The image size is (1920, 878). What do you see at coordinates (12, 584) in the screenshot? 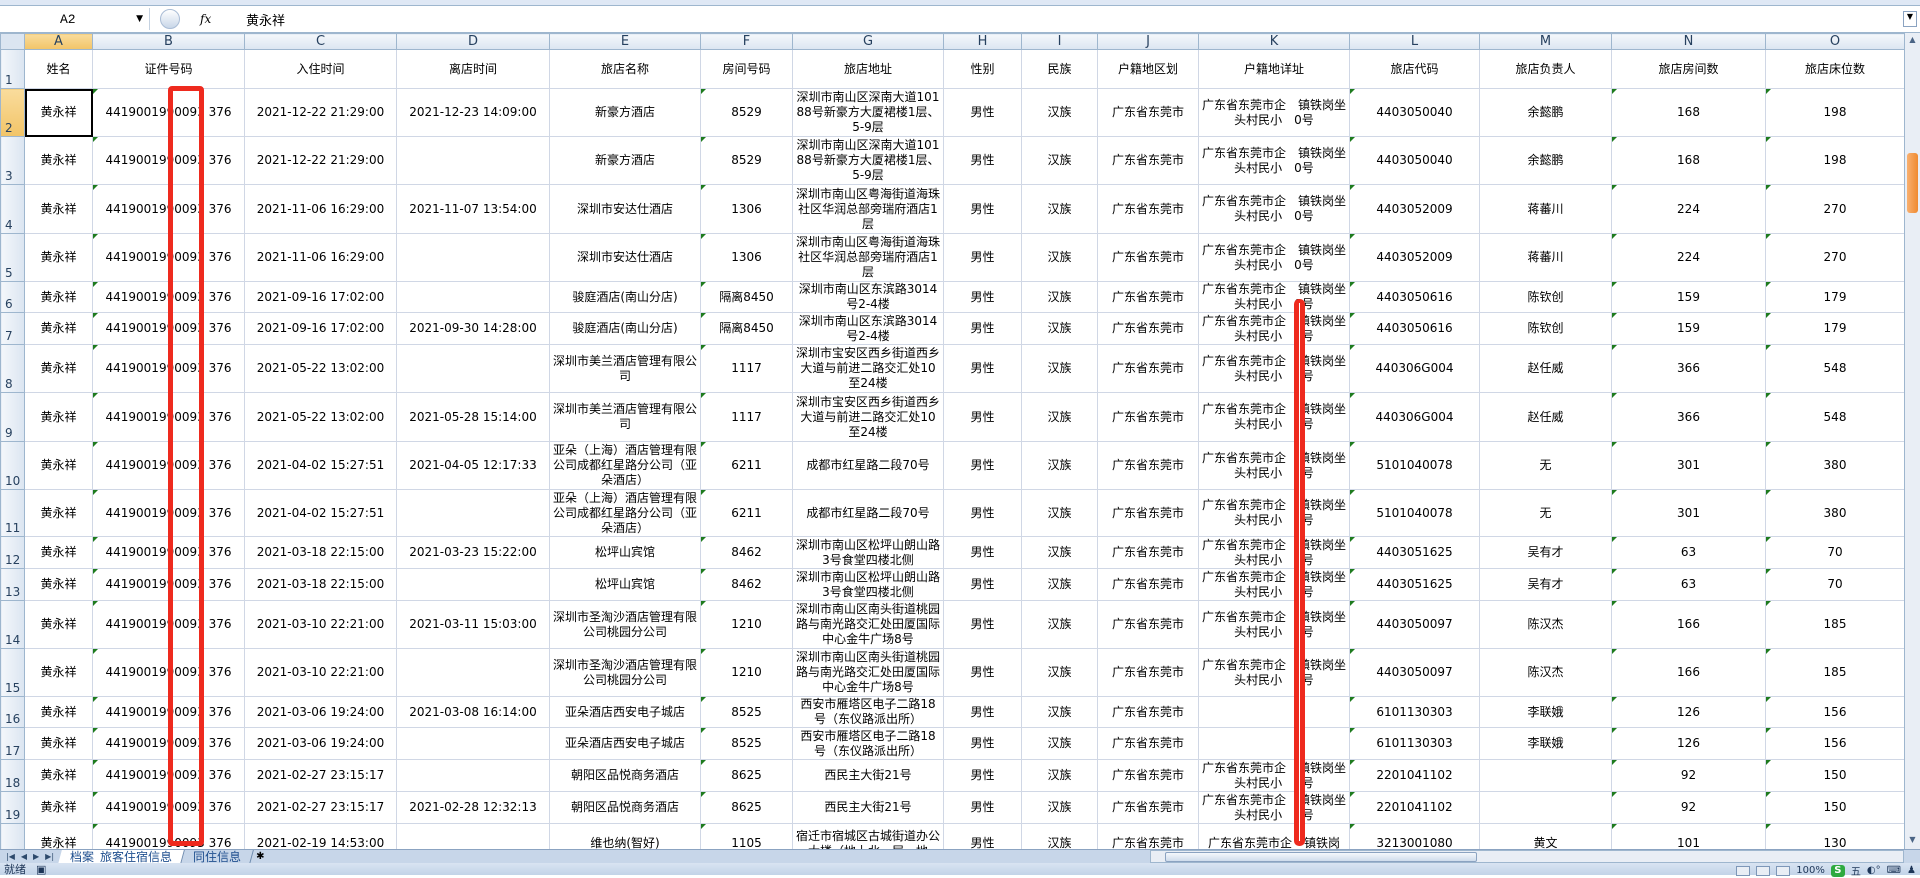
I see `row-header: 13` at bounding box center [12, 584].